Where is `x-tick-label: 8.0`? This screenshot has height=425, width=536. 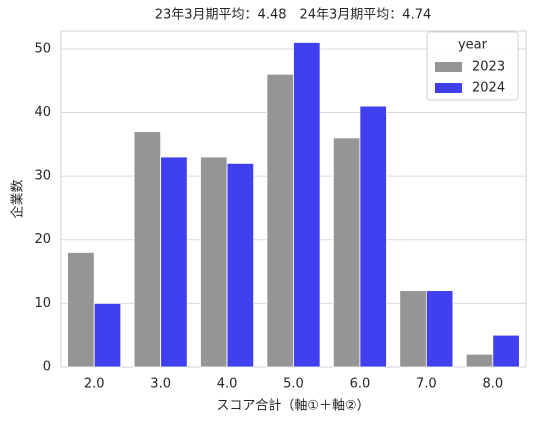
x-tick-label: 8.0 is located at coordinates (492, 384).